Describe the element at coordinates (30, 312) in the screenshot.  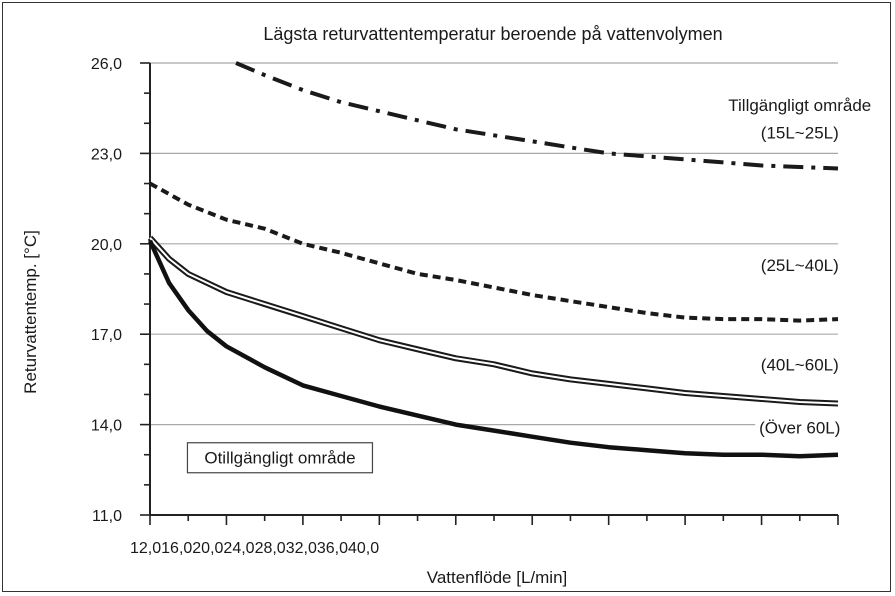
I see `y-axis-title: Returvattentemp. [°C]` at that location.